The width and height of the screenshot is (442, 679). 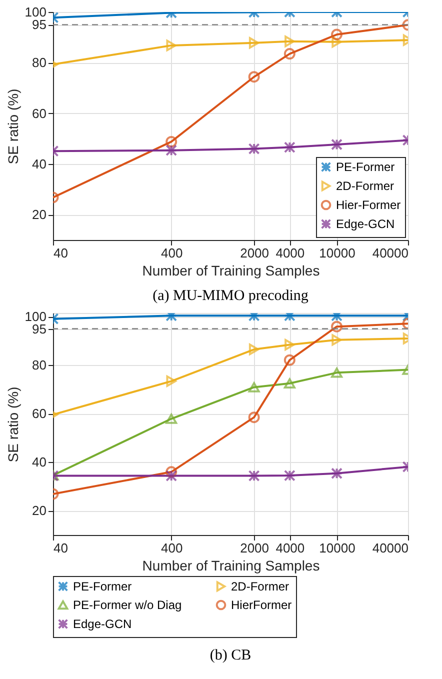 I want to click on text: (a) MU-MIMO precoding, so click(x=230, y=296).